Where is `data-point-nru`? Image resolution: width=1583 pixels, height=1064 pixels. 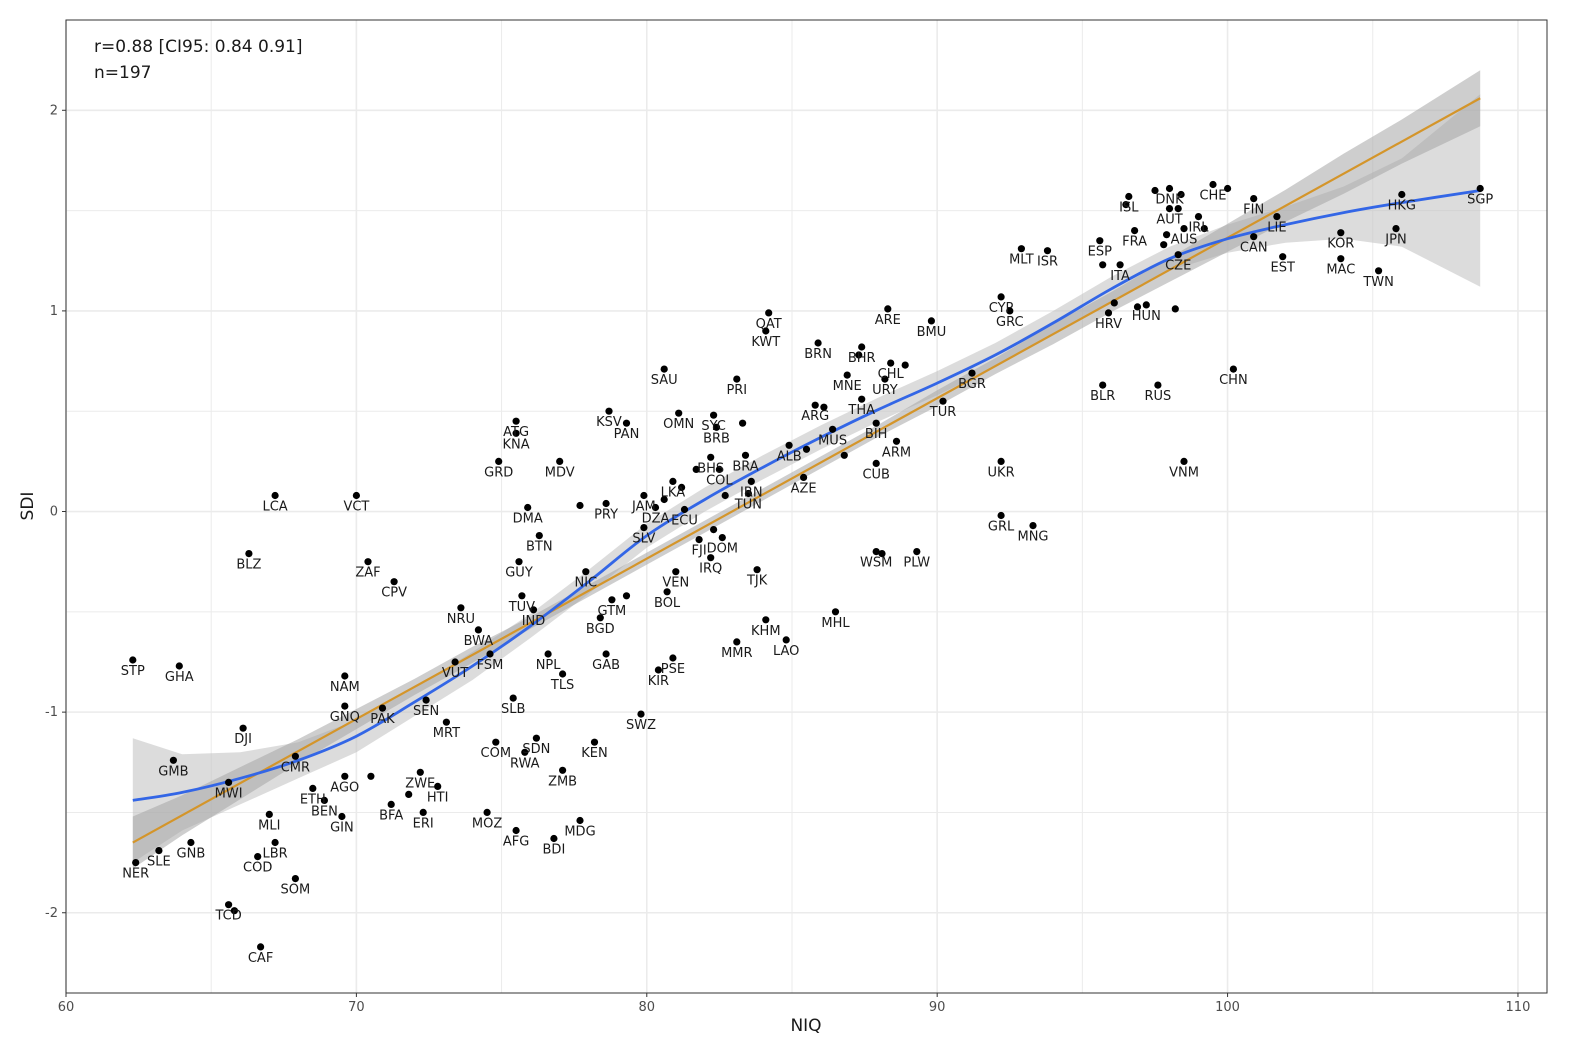 data-point-nru is located at coordinates (461, 608).